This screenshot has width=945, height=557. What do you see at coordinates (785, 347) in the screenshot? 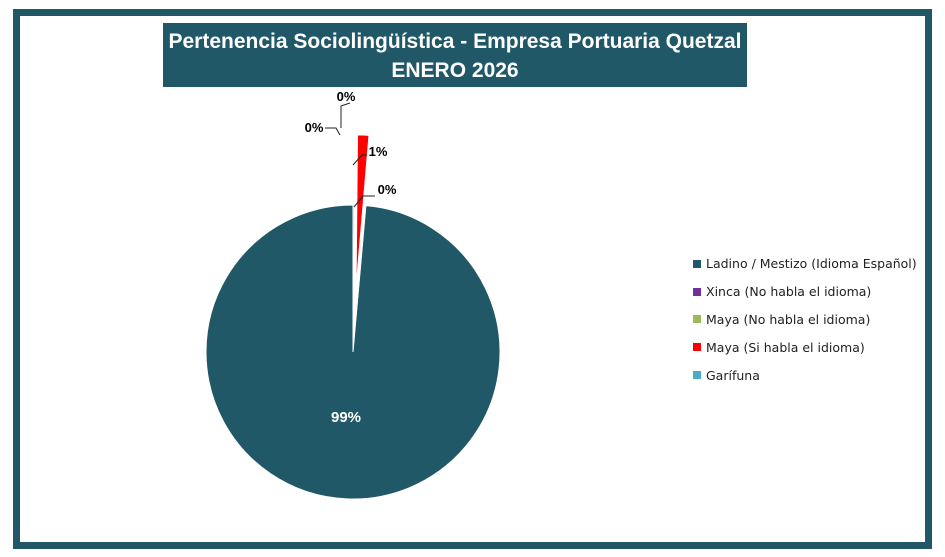
I see `legend-label-4: Maya (Si habla el idioma)` at bounding box center [785, 347].